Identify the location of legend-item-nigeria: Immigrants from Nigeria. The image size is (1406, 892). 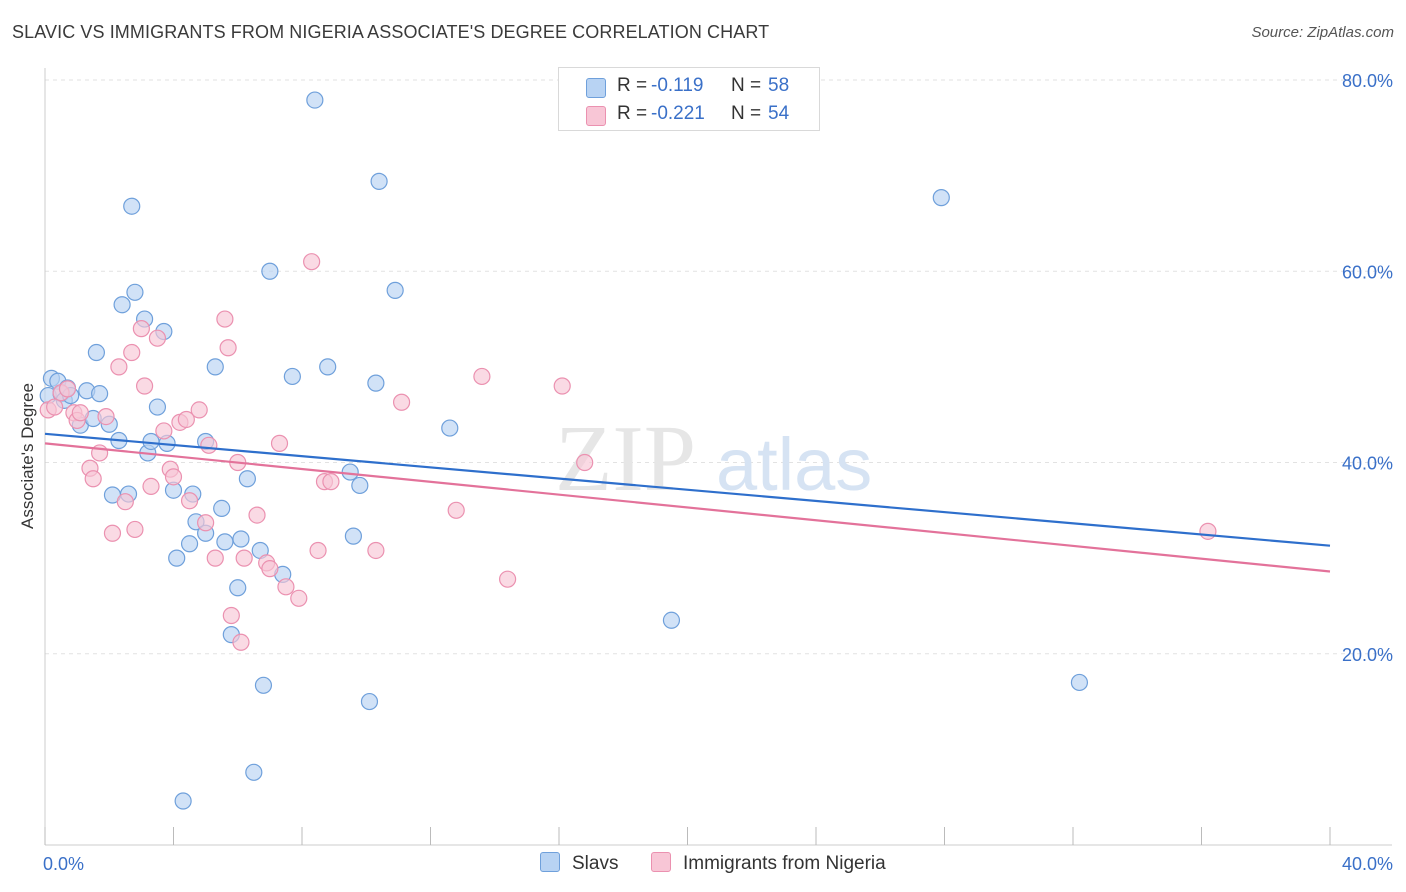
(768, 863).